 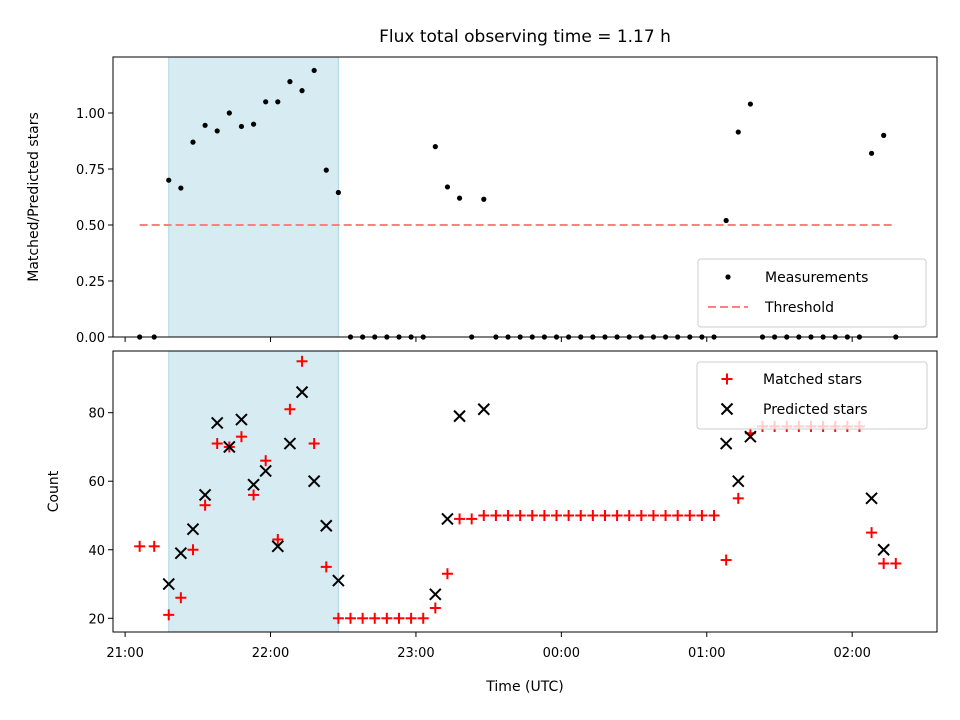 I want to click on chart-title: Flux total observing time = 1.17 h, so click(x=525, y=37).